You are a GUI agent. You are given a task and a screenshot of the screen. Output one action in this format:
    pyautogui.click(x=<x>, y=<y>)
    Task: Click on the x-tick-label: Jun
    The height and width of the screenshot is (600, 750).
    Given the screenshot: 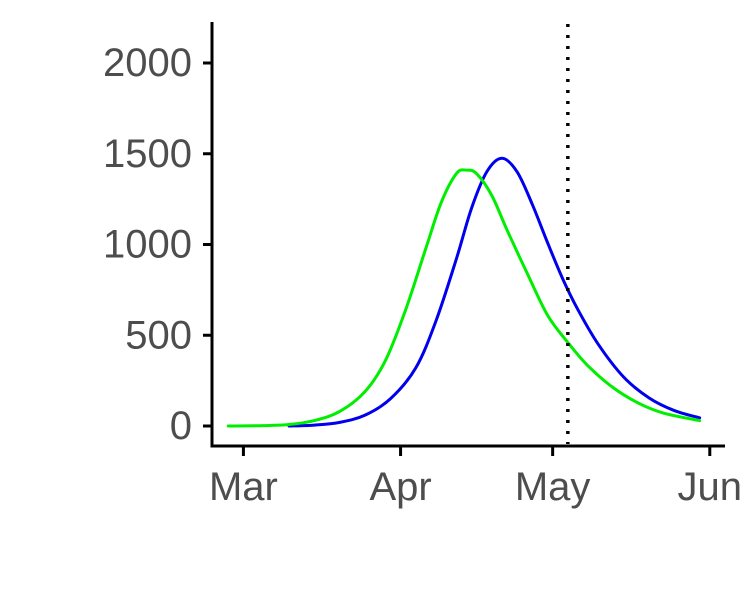 What is the action you would take?
    pyautogui.click(x=710, y=487)
    